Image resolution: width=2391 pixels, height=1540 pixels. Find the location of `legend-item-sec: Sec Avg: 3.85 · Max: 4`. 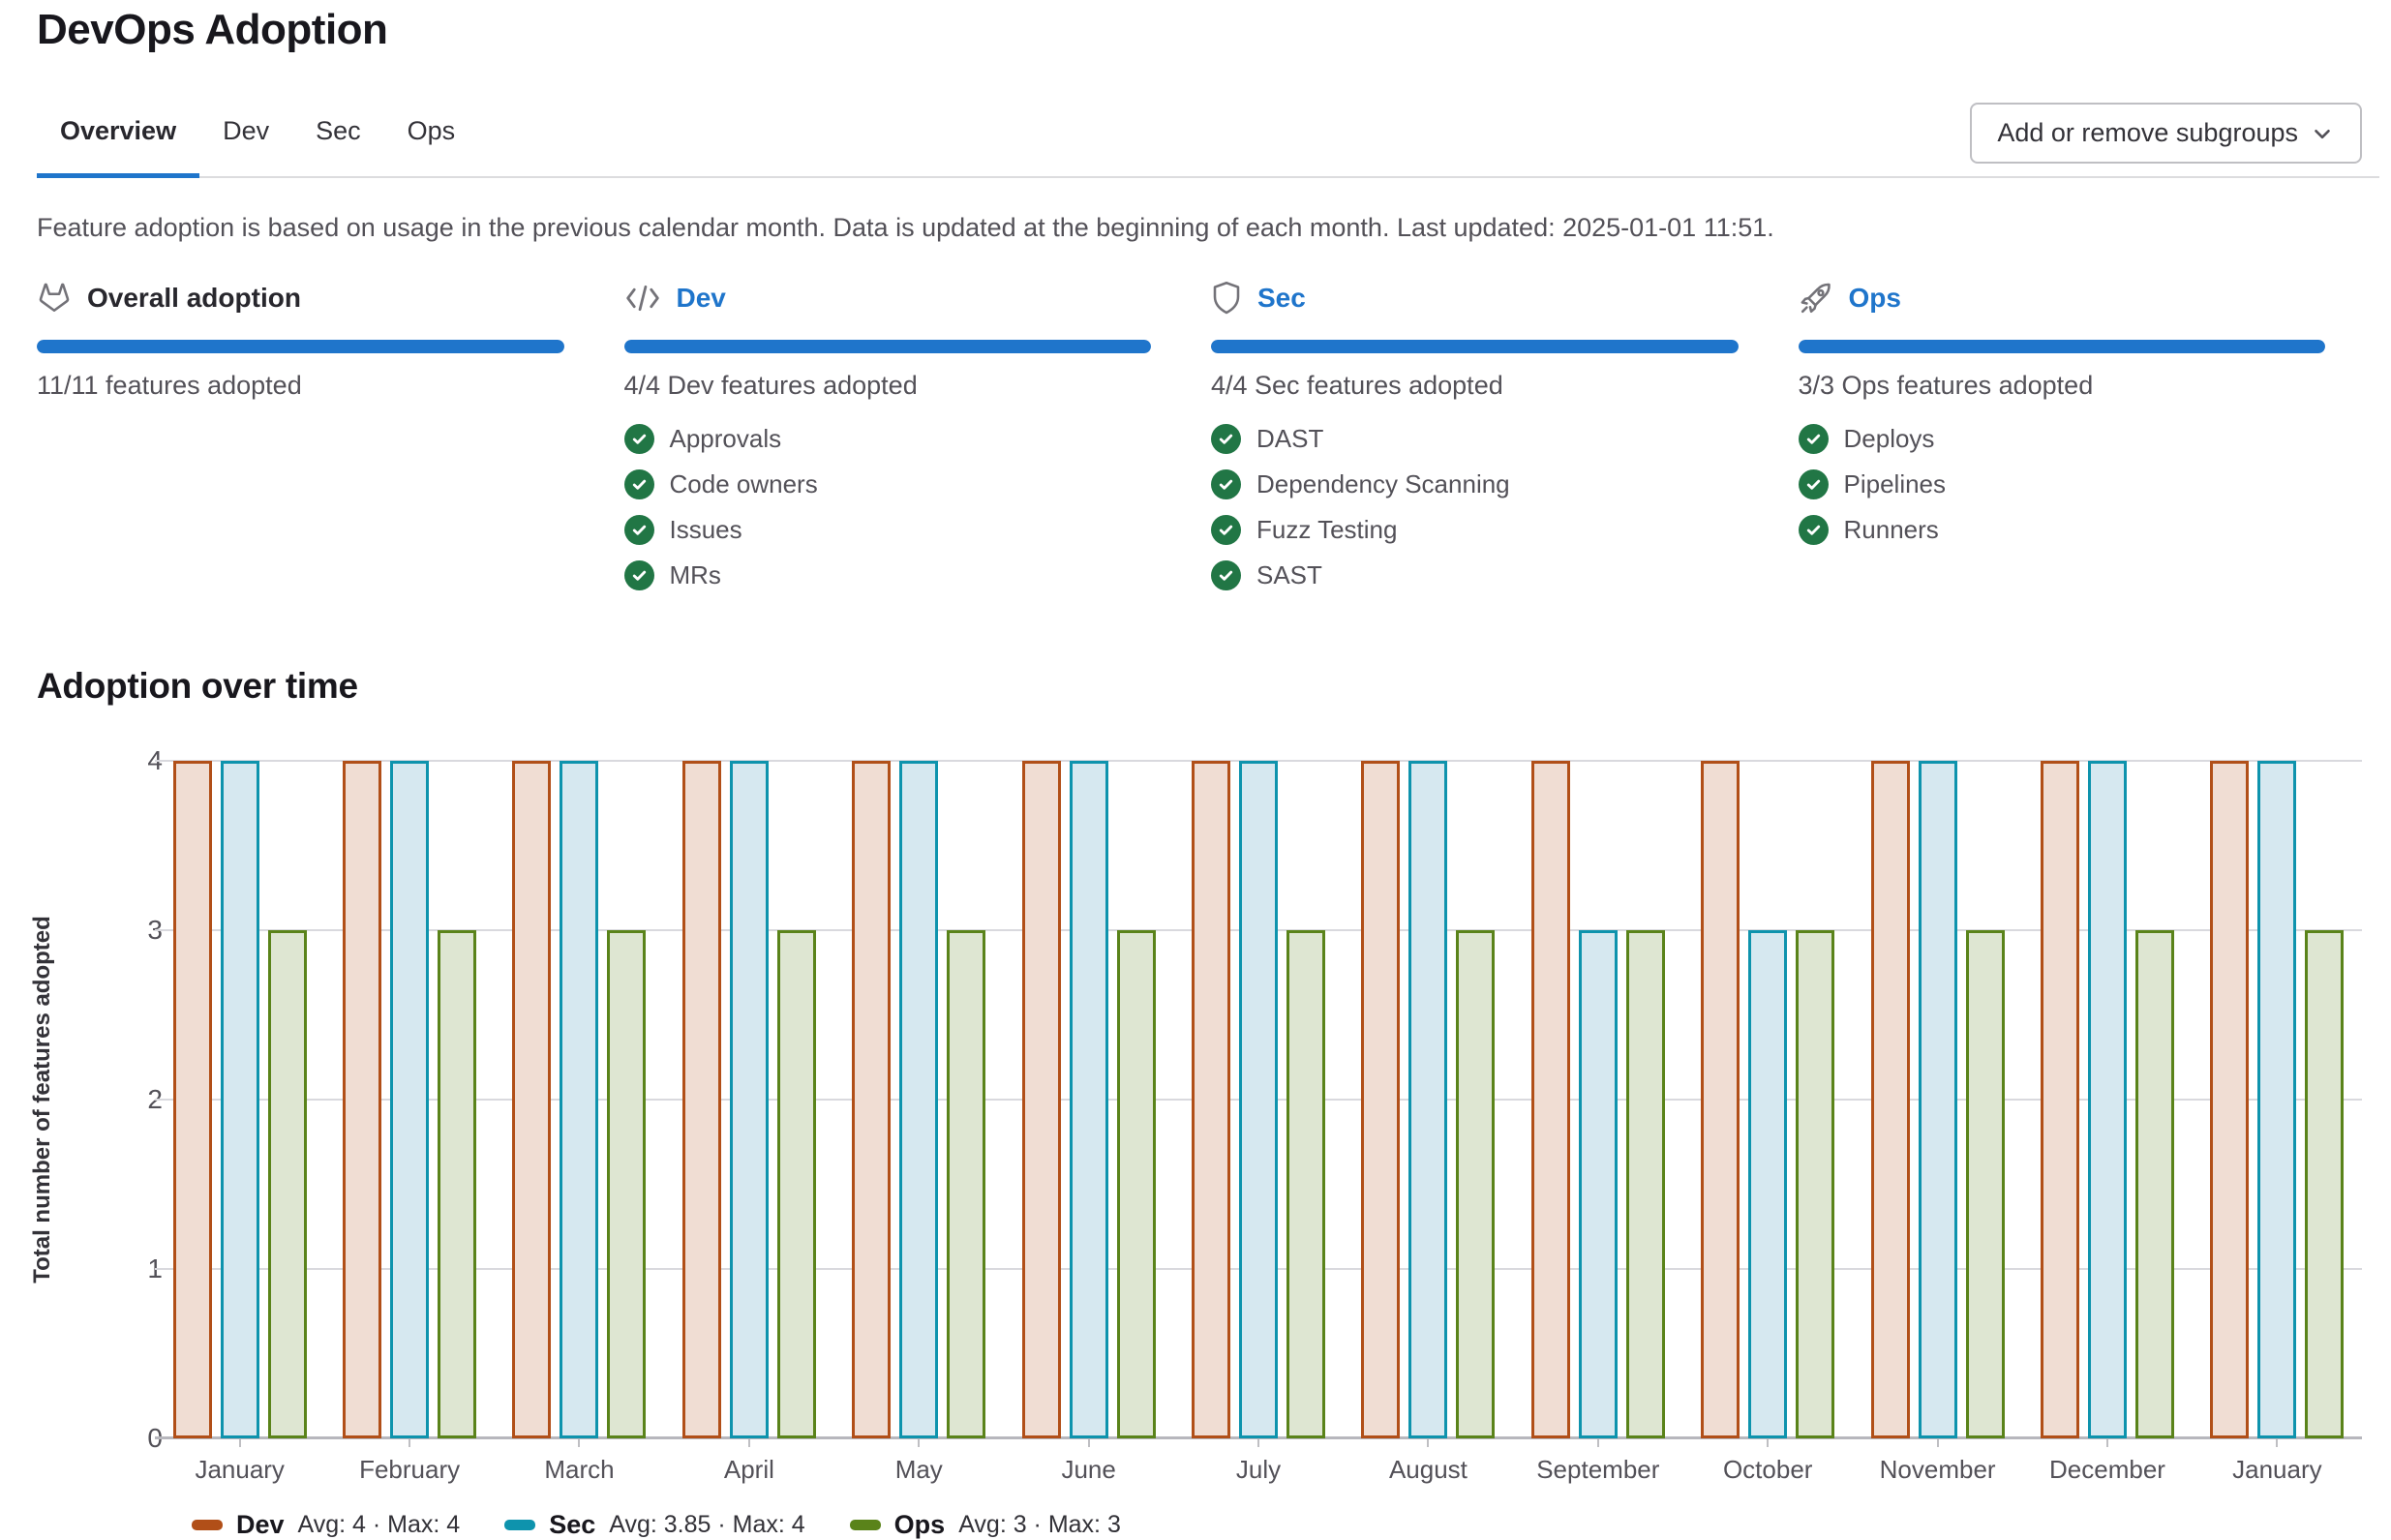

legend-item-sec: Sec Avg: 3.85 · Max: 4 is located at coordinates (654, 1525).